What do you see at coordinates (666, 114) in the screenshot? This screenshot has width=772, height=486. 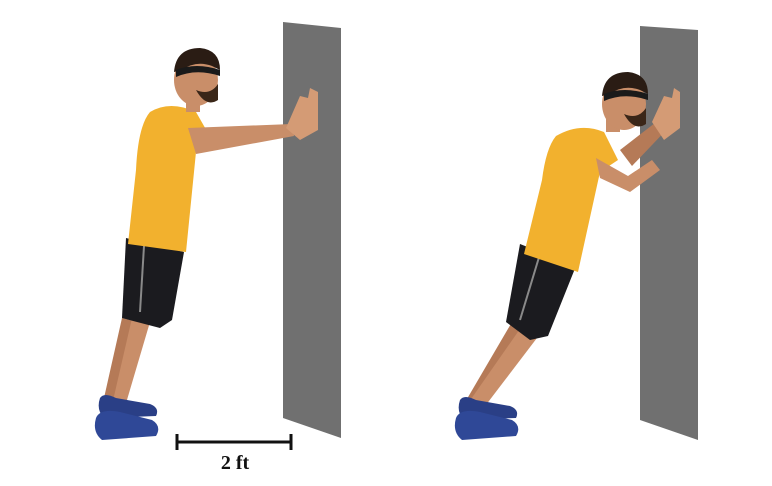 I see `right-figure-hand` at bounding box center [666, 114].